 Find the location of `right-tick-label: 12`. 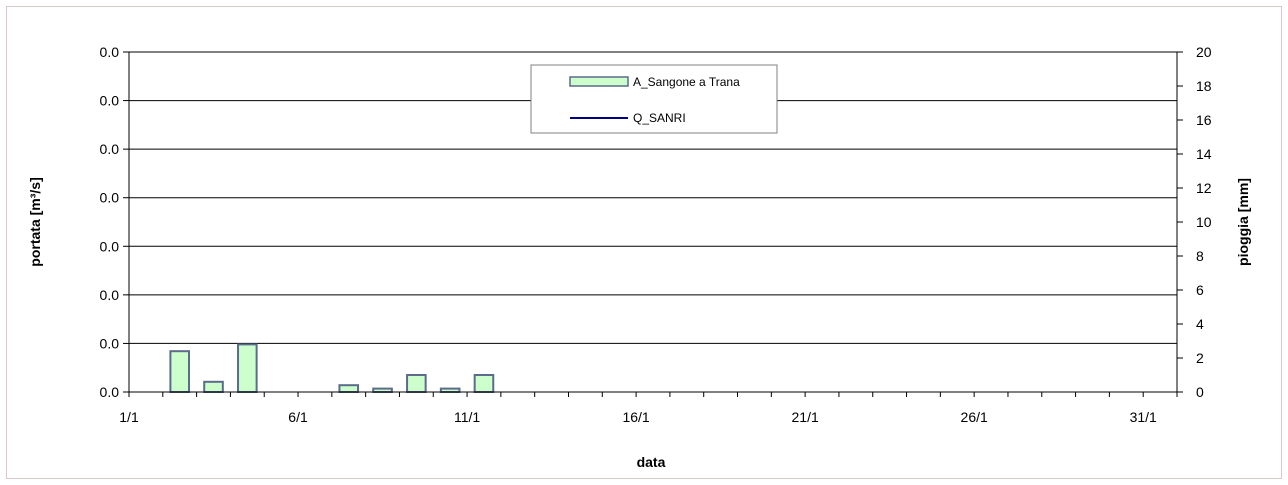

right-tick-label: 12 is located at coordinates (1204, 188).